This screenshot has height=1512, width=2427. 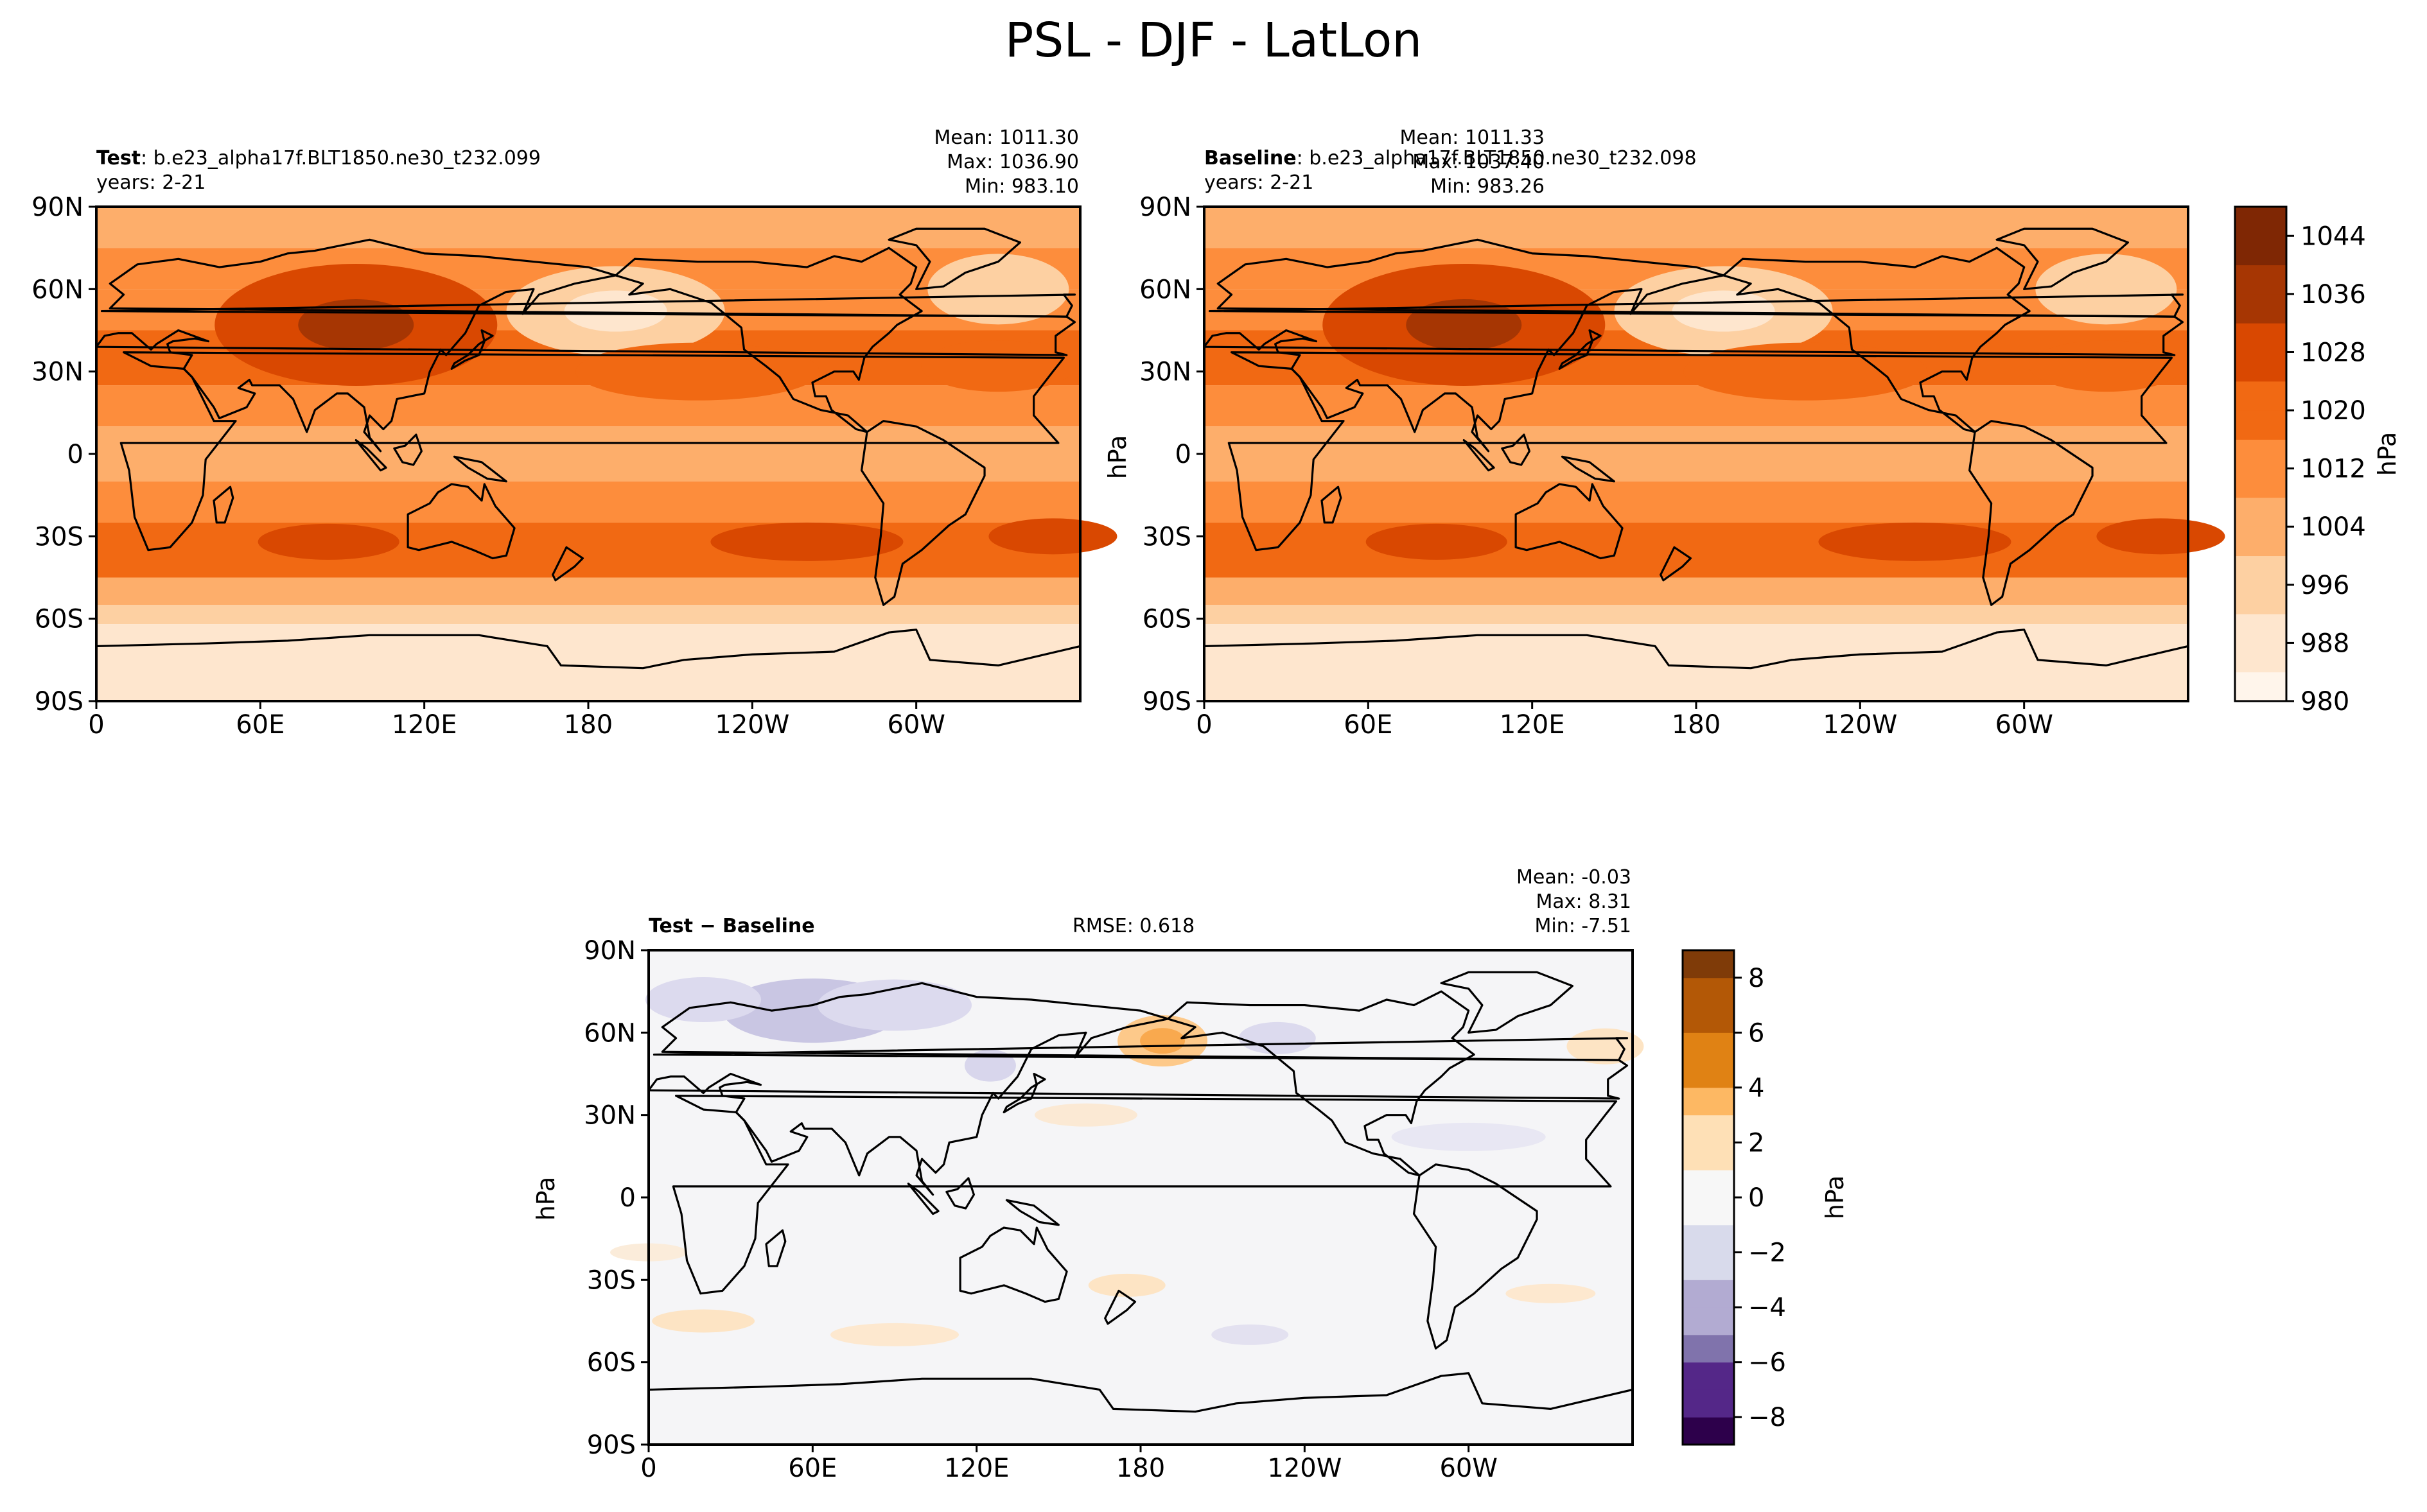 What do you see at coordinates (1213, 40) in the screenshot?
I see `figure-title: PSL - DJF - LatLon` at bounding box center [1213, 40].